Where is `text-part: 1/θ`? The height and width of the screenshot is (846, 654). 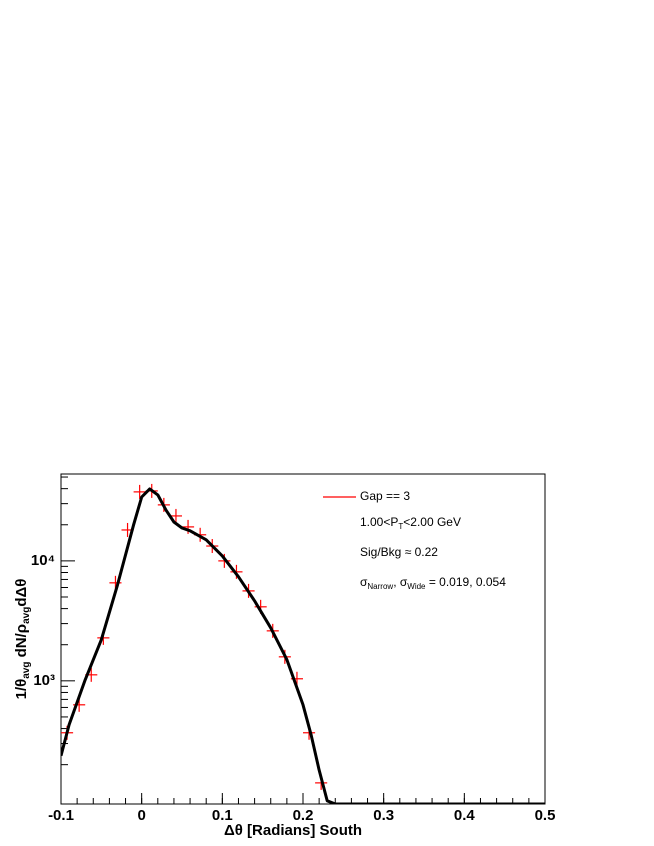 text-part: 1/θ is located at coordinates (21, 689).